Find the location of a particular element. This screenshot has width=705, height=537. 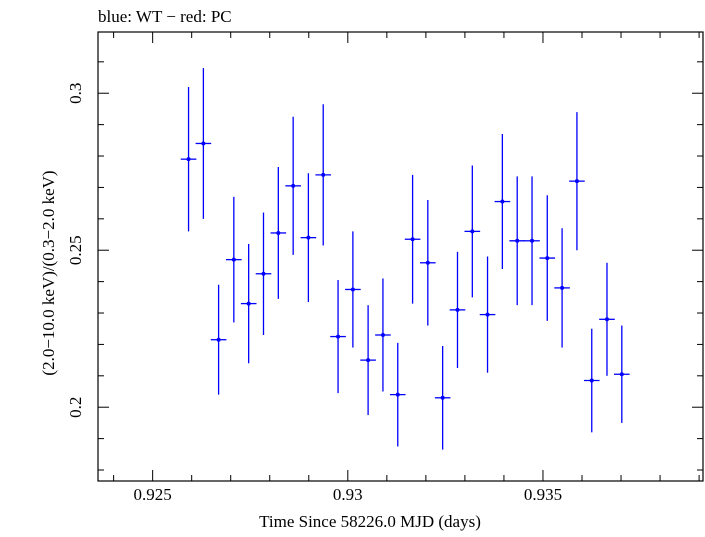

y-tick-label: 0.2 is located at coordinates (75, 407).